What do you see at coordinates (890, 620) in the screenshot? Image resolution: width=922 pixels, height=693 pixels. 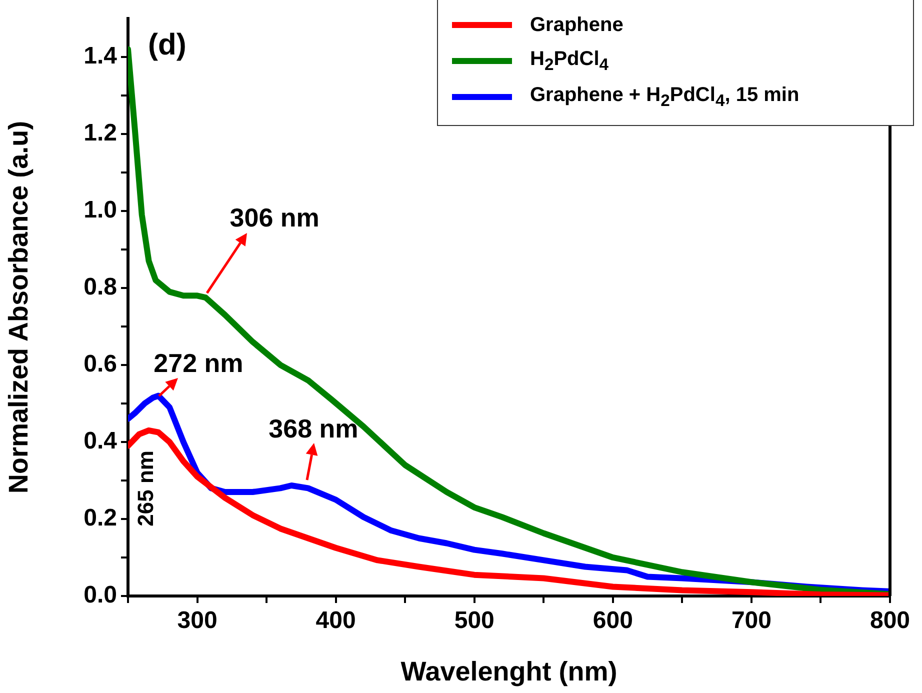 I see `x-tick-label: 800` at bounding box center [890, 620].